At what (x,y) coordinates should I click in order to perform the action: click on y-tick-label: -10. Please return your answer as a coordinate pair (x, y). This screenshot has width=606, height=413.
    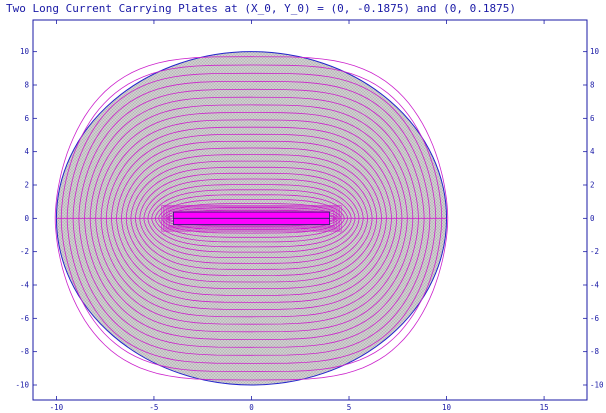
    Looking at the image, I should click on (22, 385).